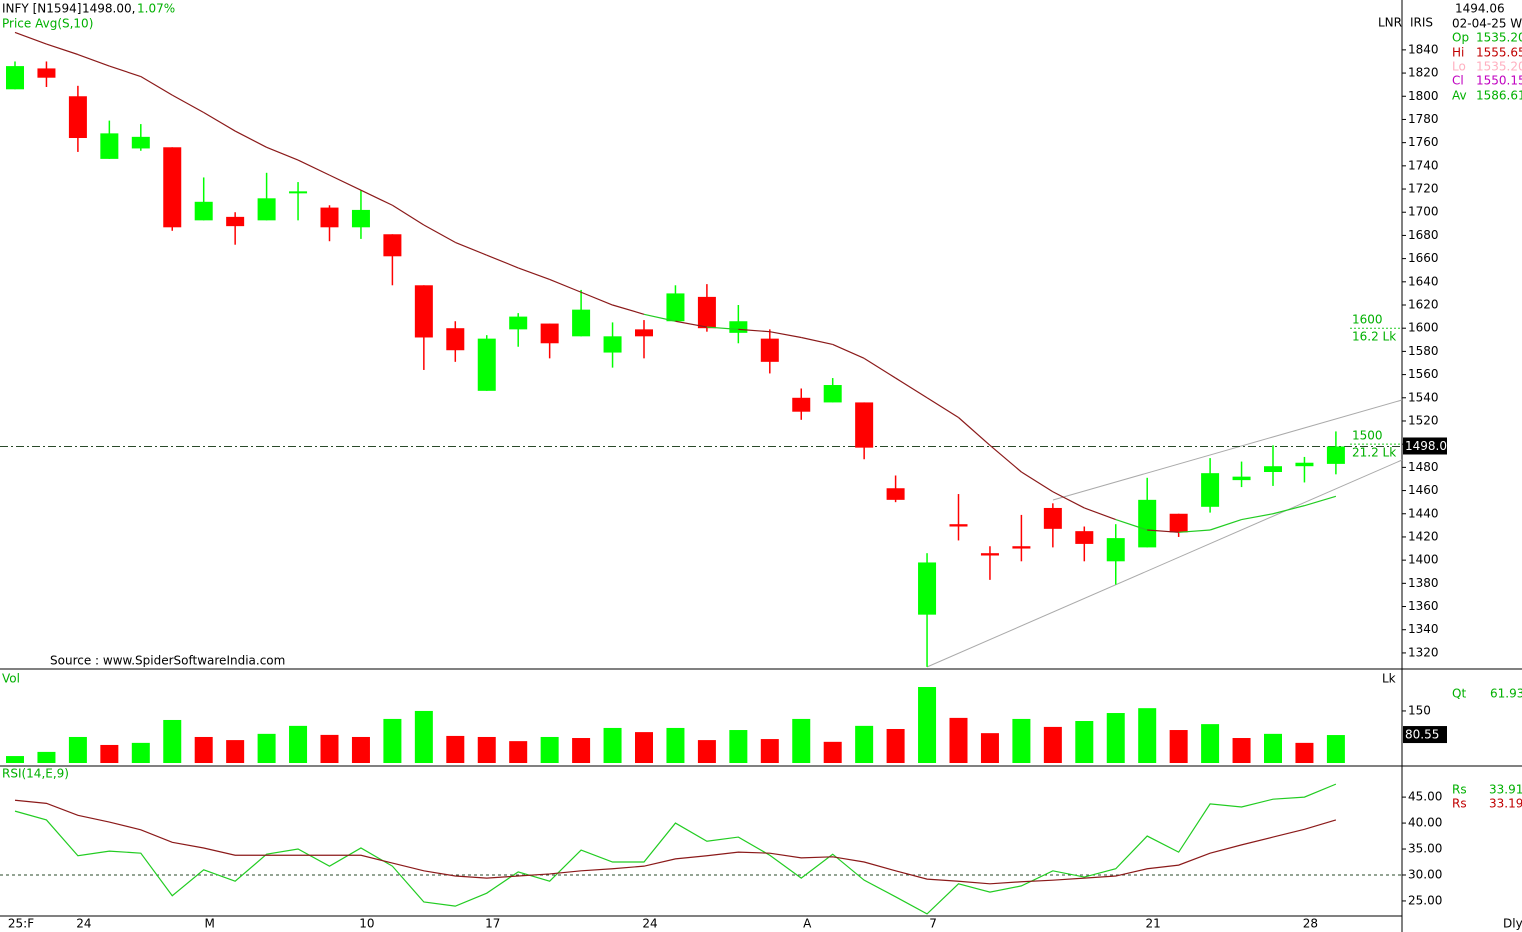 Image resolution: width=1522 pixels, height=932 pixels. What do you see at coordinates (1430, 446) in the screenshot?
I see `price-tag-label: 1498.00` at bounding box center [1430, 446].